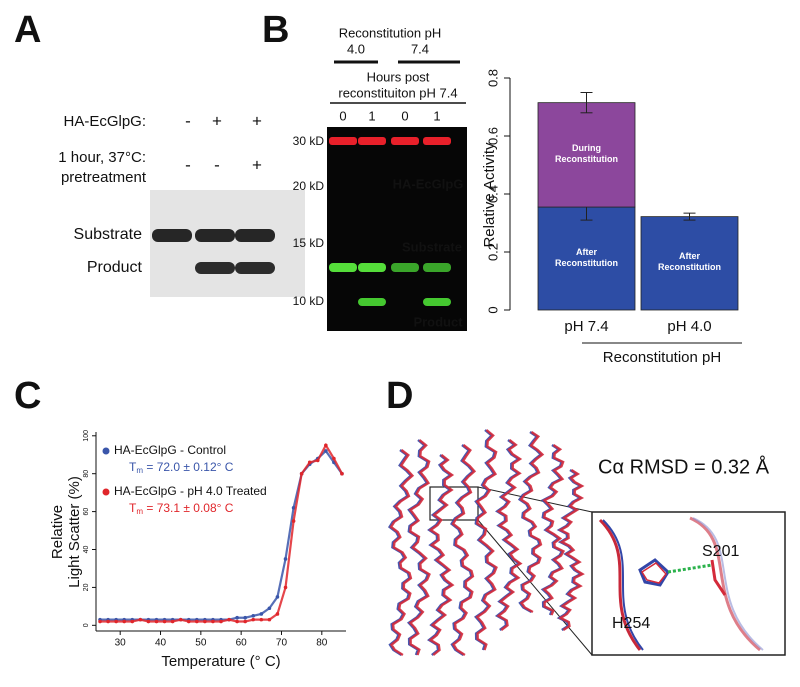 This screenshot has height=687, width=800. Describe the element at coordinates (170, 450) in the screenshot. I see `legend-label: HA-EcGlpG - Control` at that location.